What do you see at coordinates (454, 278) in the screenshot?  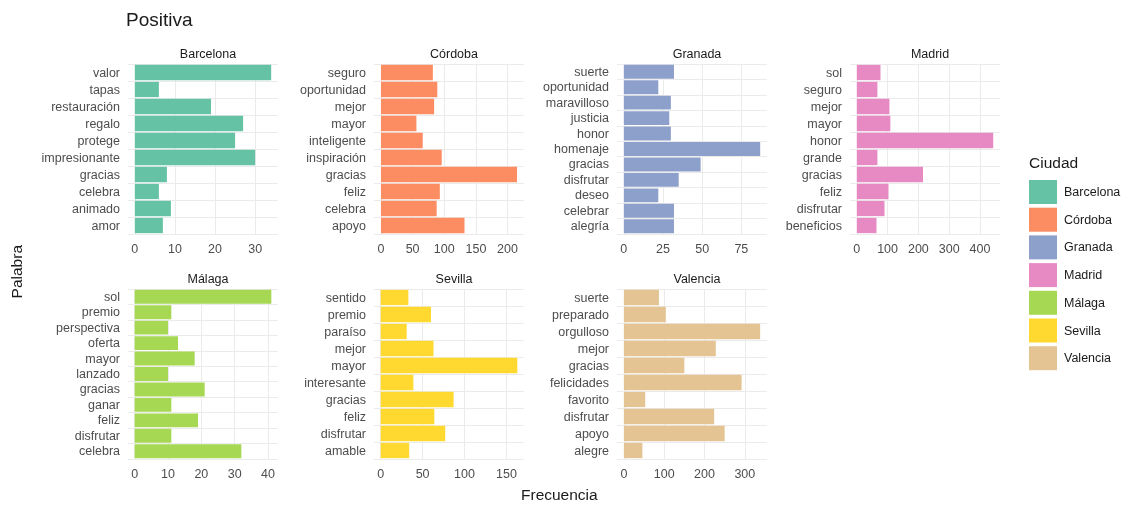 I see `chart-title: Sevilla` at bounding box center [454, 278].